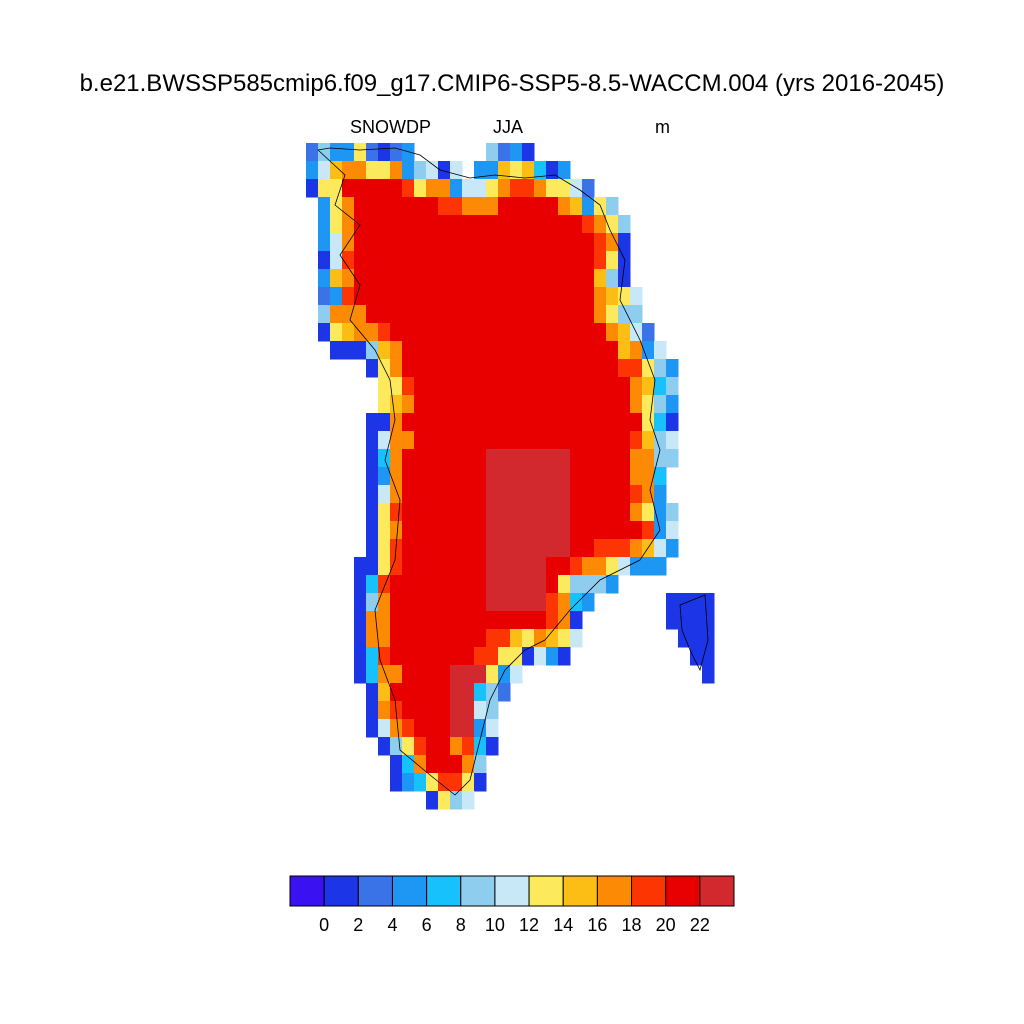  I want to click on colorbar-tick-label: 20, so click(666, 925).